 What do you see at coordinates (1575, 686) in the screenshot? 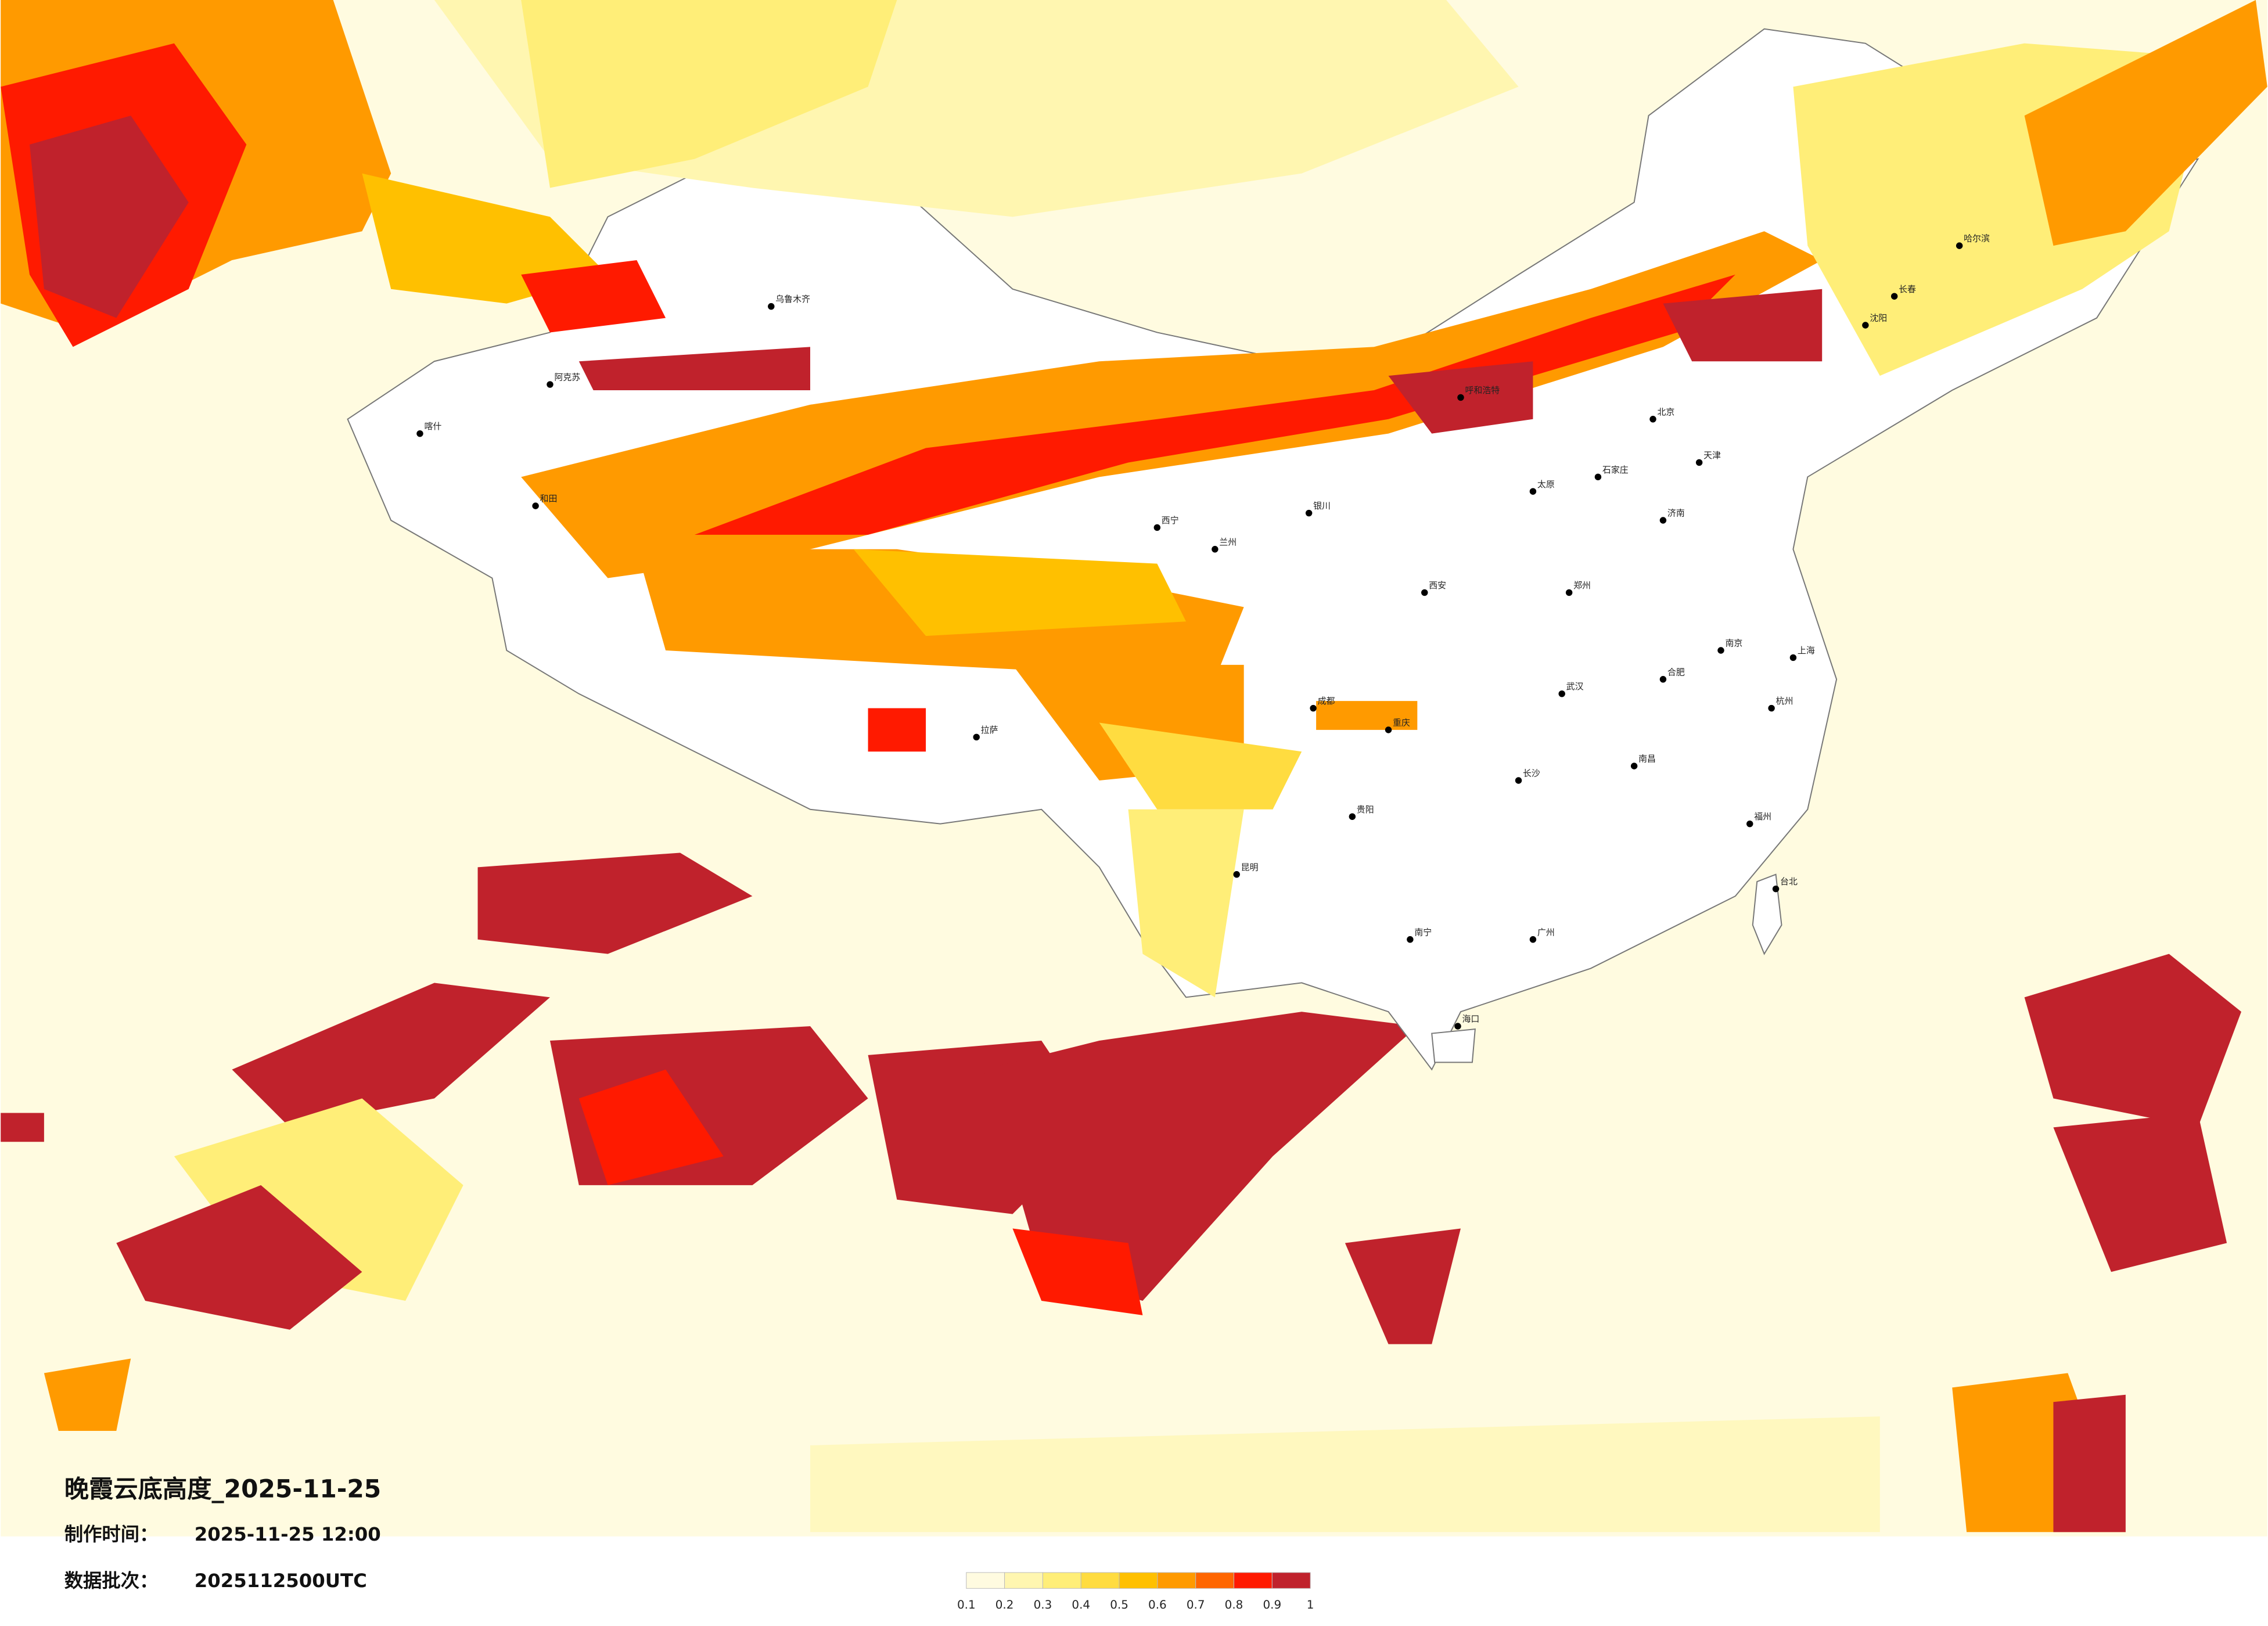
I see `city-label: 武汉` at bounding box center [1575, 686].